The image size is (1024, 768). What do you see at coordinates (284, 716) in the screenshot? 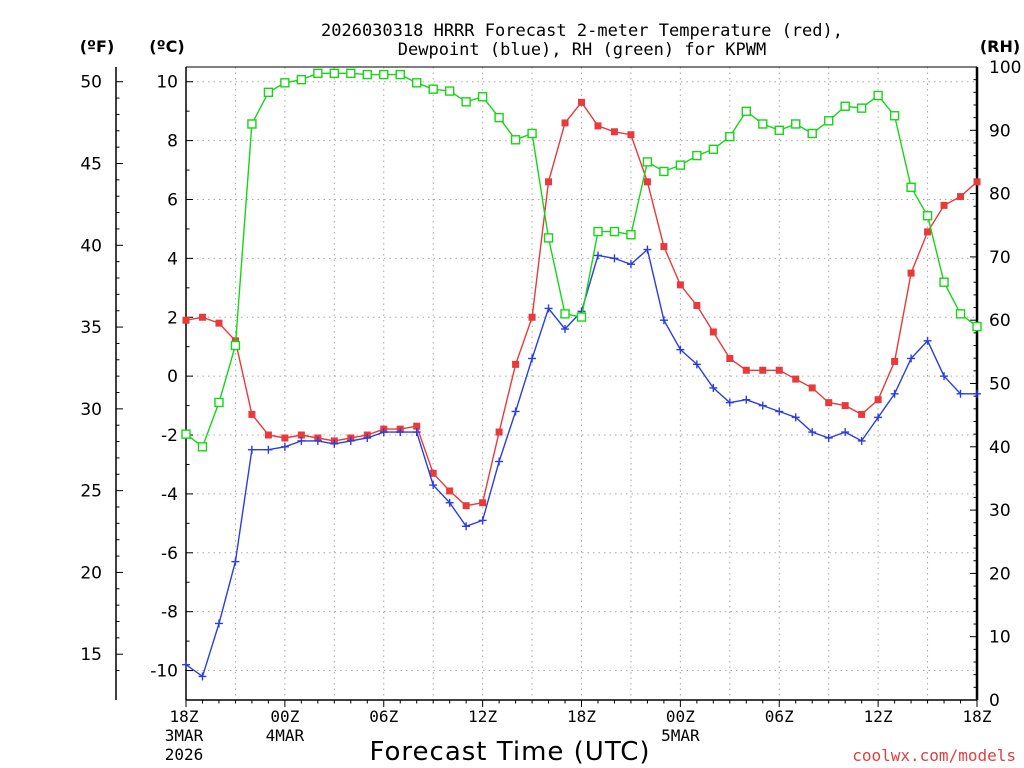
I see `time-tick-label: 00Z` at bounding box center [284, 716].